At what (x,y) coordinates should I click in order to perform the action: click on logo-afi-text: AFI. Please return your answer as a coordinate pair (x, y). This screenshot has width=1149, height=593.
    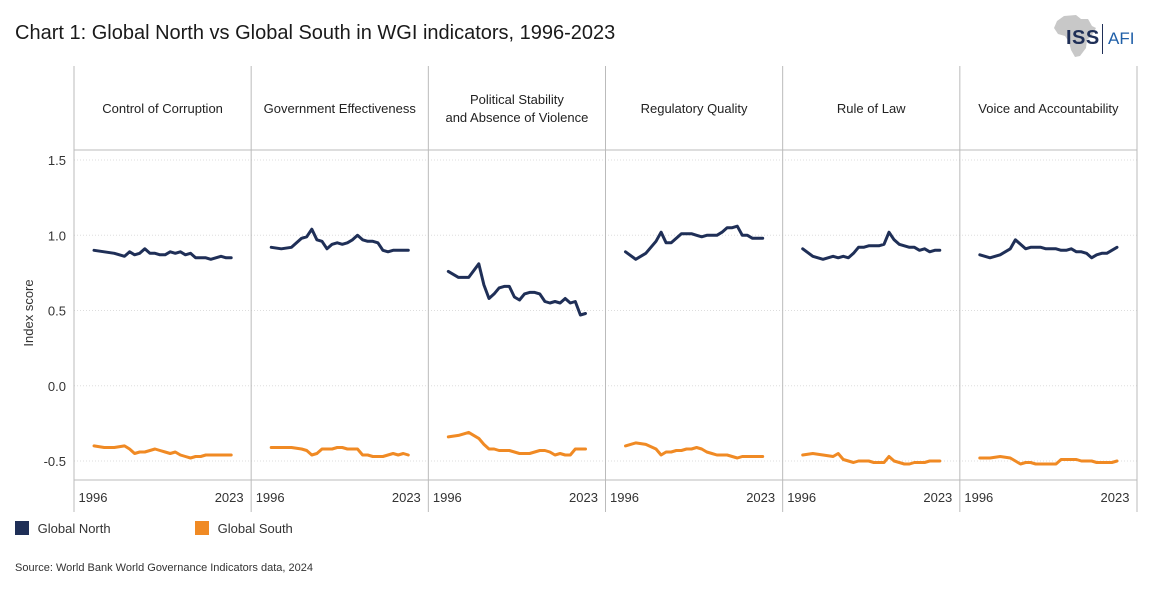
    Looking at the image, I should click on (1121, 38).